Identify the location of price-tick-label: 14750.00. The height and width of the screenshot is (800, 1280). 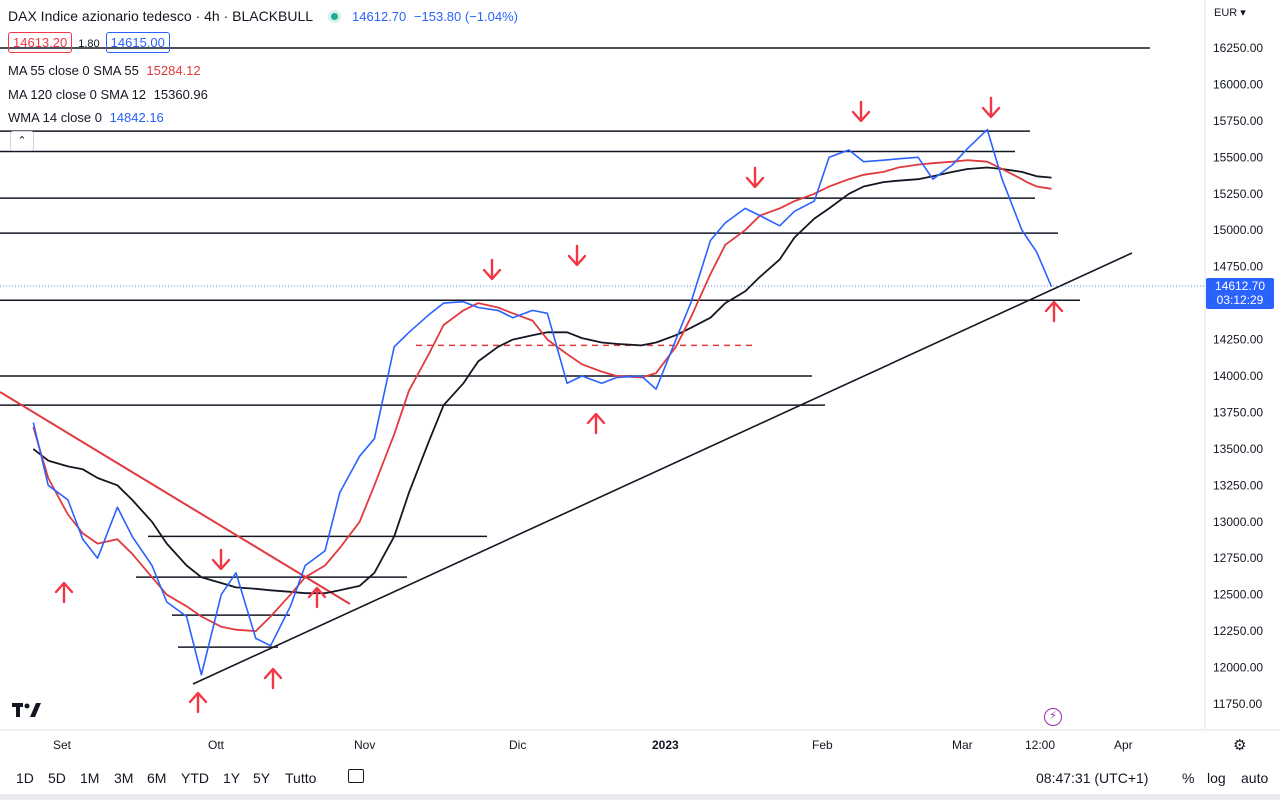
(1238, 267).